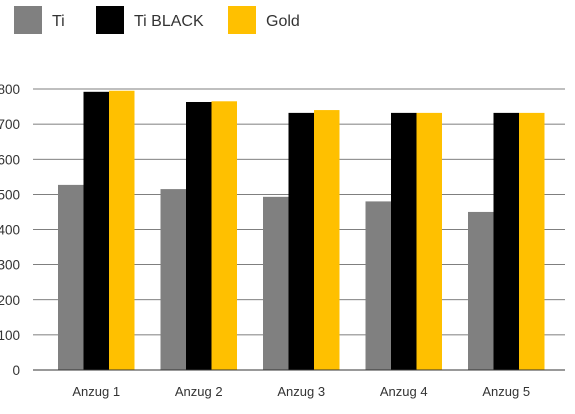  I want to click on y-tick-label-400: 400, so click(10, 230).